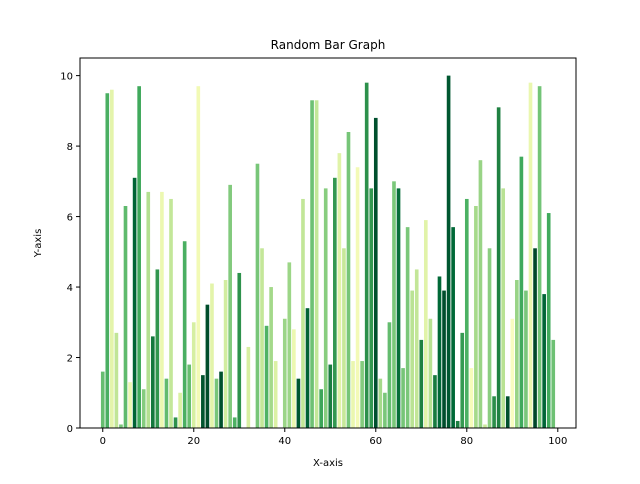  Describe the element at coordinates (66, 77) in the screenshot. I see `y-tick-label: 10` at that location.